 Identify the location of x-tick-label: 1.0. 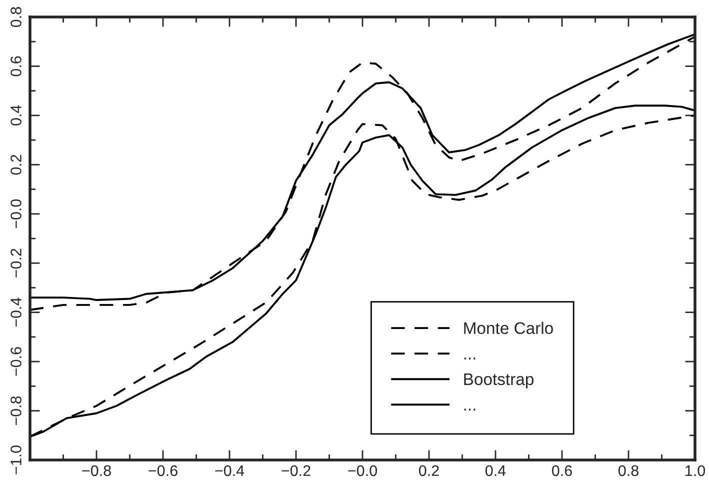
(696, 470).